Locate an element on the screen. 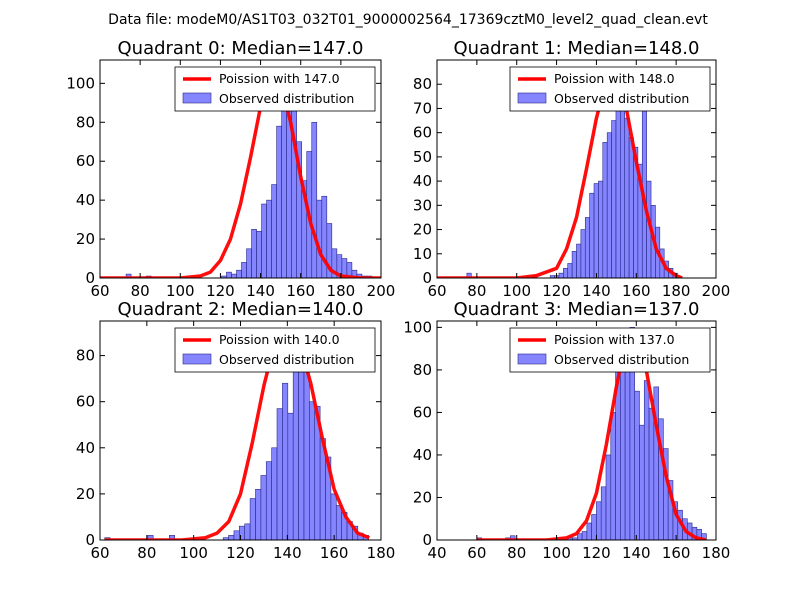  legend-poisson-label: Poission with 137.0 is located at coordinates (614, 339).